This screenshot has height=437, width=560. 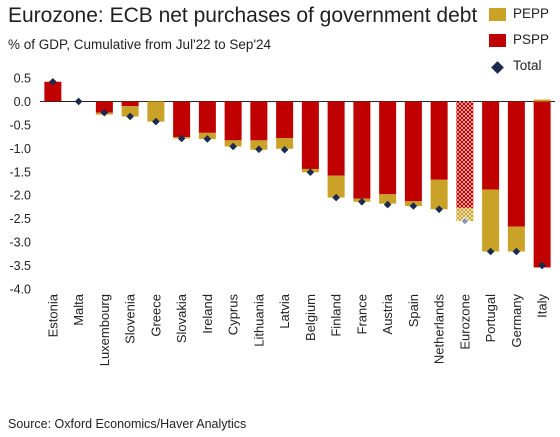 I want to click on x-tick-label: Luxembourg, so click(x=104, y=330).